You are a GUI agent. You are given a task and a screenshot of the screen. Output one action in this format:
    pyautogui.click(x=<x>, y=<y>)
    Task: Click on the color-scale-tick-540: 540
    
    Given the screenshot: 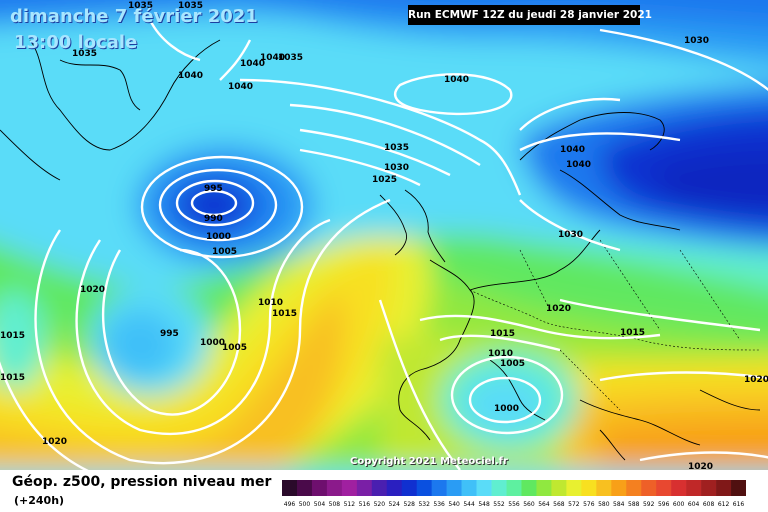 What is the action you would take?
    pyautogui.click(x=454, y=504)
    